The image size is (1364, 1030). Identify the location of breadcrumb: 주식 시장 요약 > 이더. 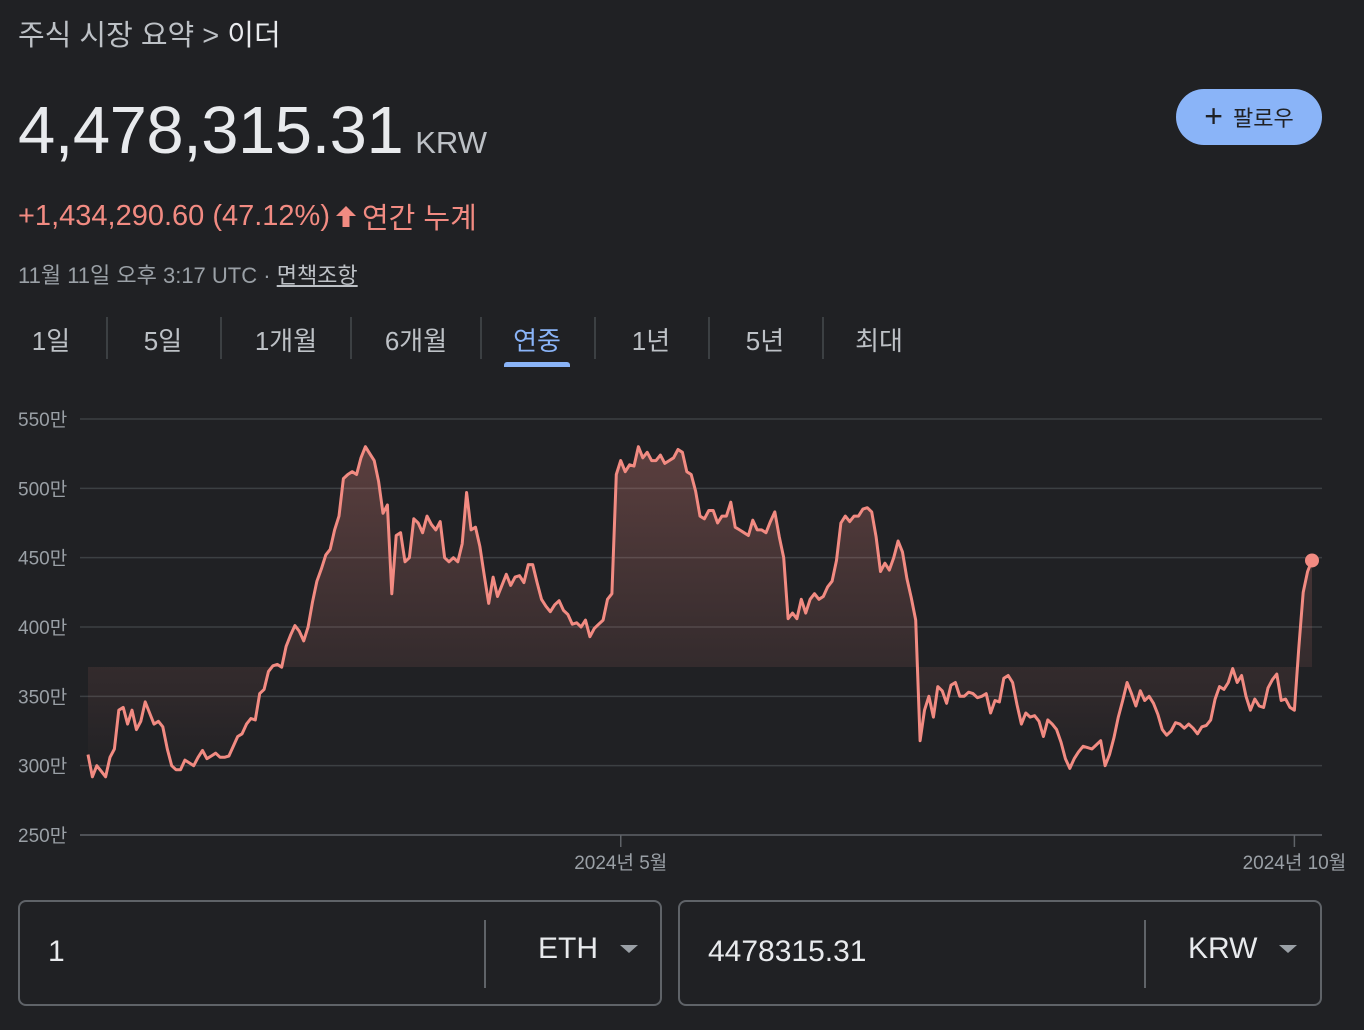
(149, 33).